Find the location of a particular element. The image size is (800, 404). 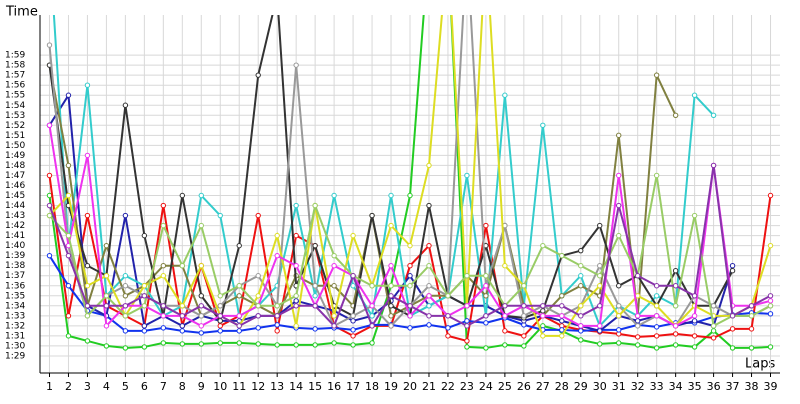

x-tick-label: 17 is located at coordinates (353, 386).